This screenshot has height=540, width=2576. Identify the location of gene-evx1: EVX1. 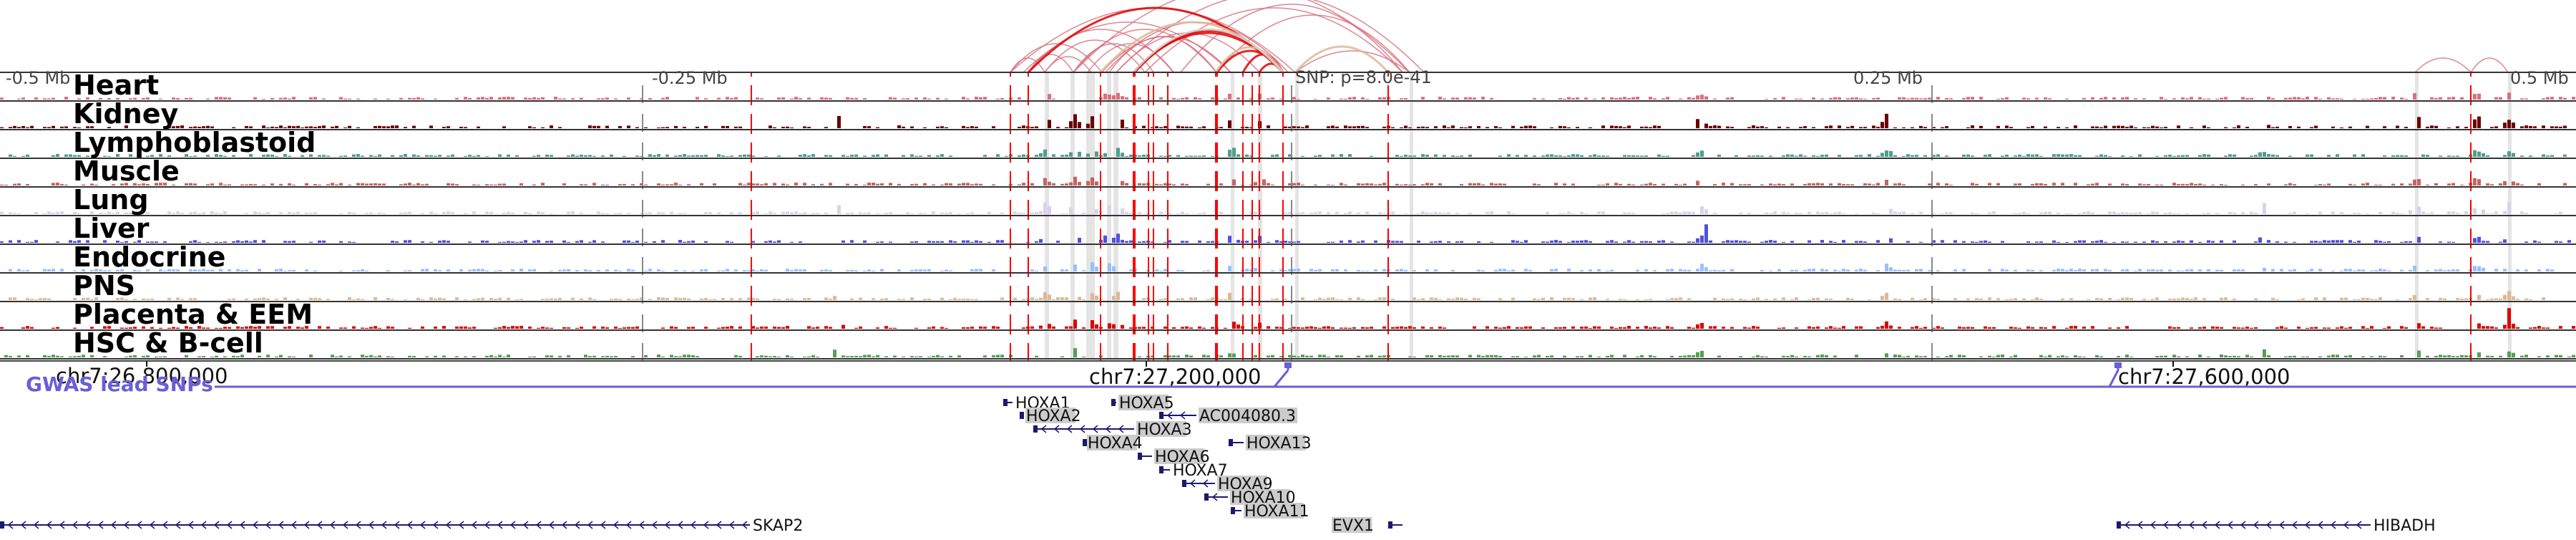
(1367, 526).